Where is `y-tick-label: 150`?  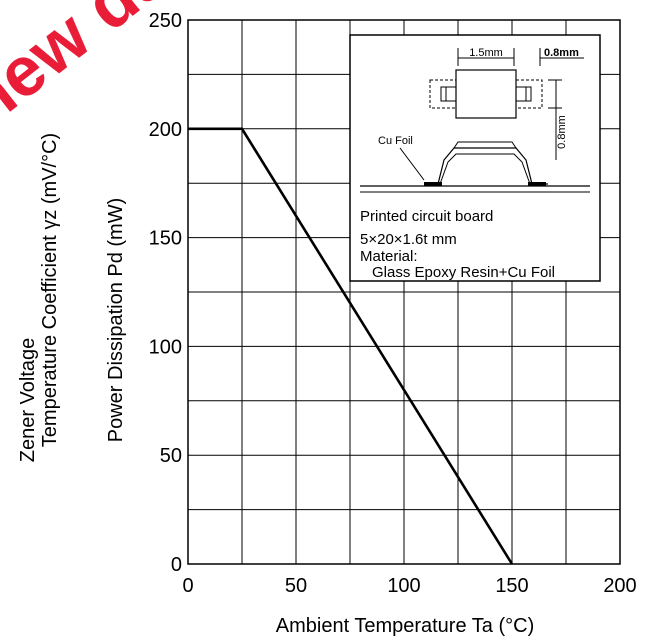 y-tick-label: 150 is located at coordinates (165, 239).